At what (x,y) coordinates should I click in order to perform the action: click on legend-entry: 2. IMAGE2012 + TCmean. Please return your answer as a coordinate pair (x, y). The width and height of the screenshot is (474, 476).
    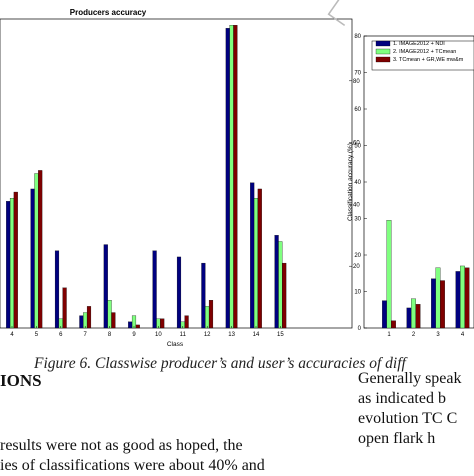
    Looking at the image, I should click on (424, 52).